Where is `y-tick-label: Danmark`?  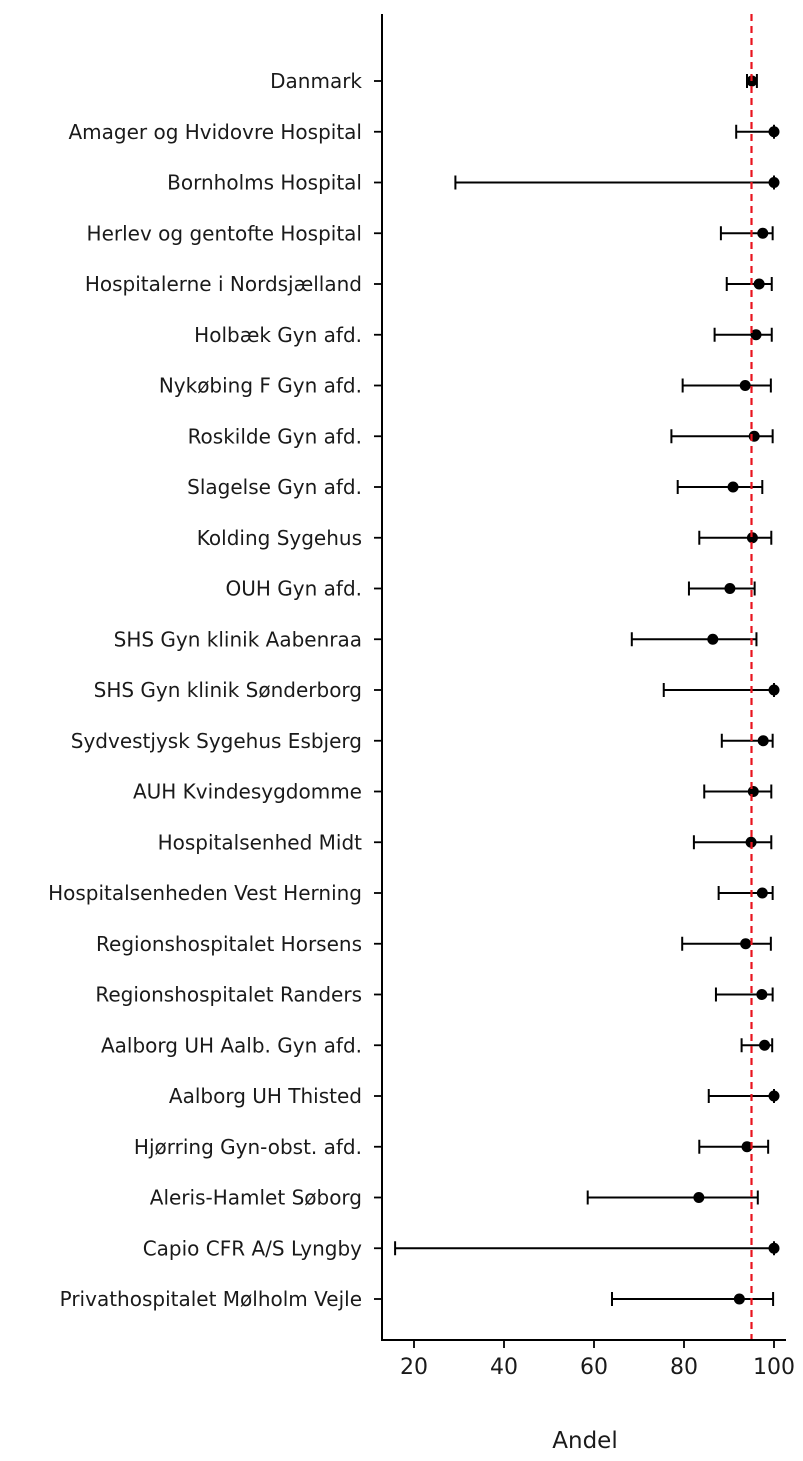
y-tick-label: Danmark is located at coordinates (316, 81).